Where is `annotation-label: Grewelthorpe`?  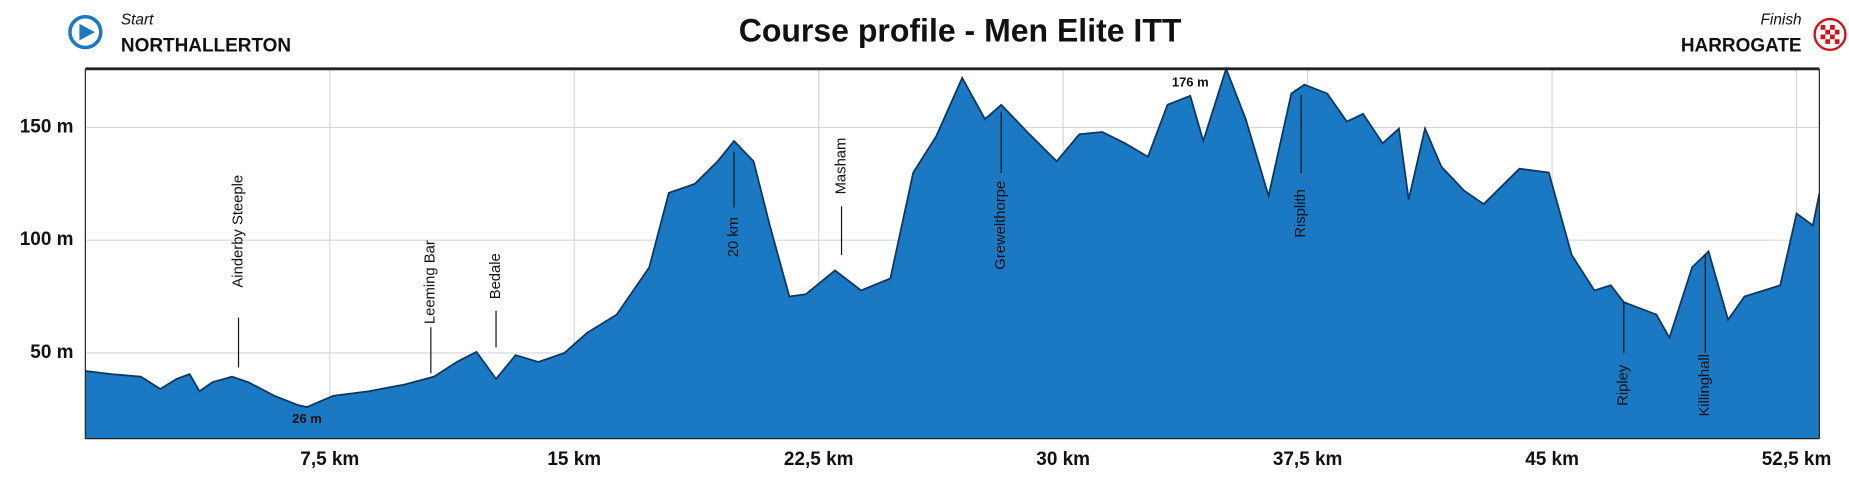
annotation-label: Grewelthorpe is located at coordinates (1001, 225).